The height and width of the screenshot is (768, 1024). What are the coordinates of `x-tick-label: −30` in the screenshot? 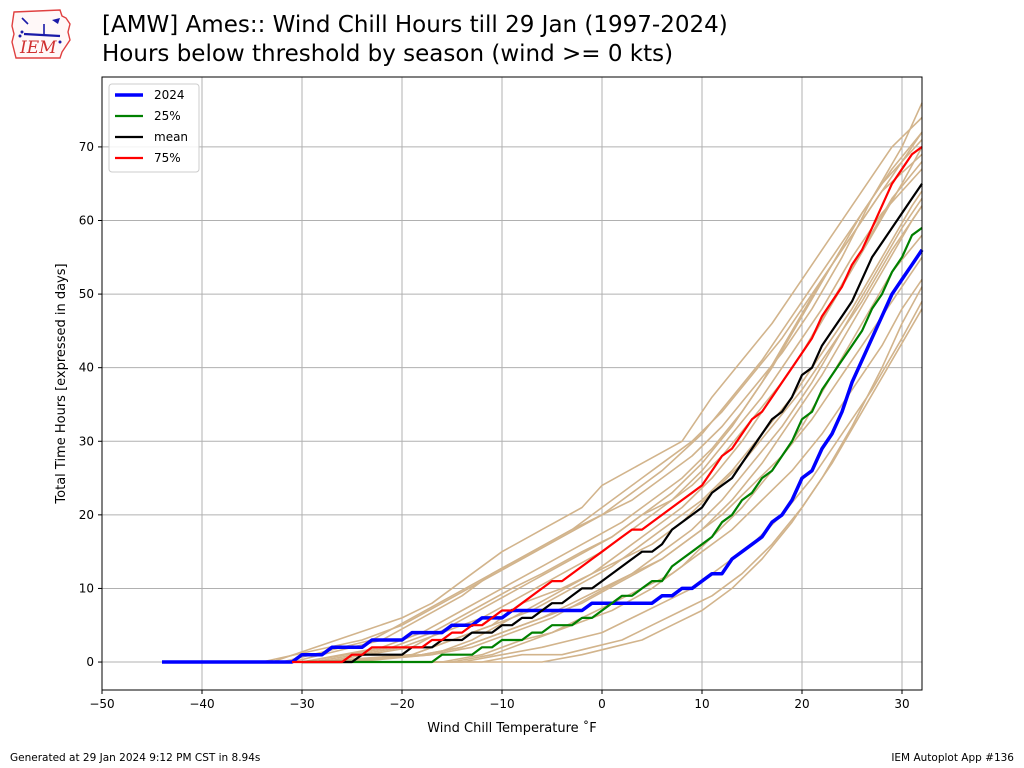 It's located at (301, 704).